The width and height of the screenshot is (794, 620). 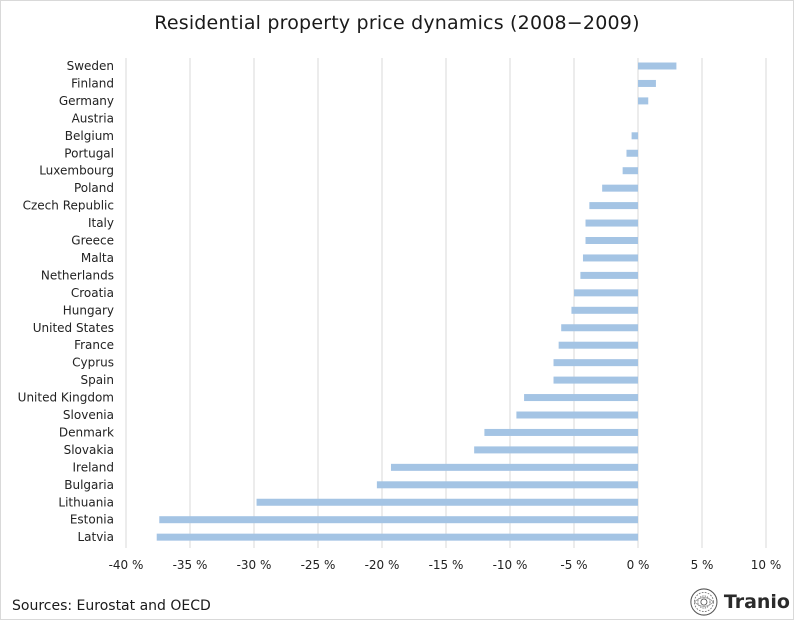 What do you see at coordinates (126, 565) in the screenshot?
I see `x-tick-label: -40 %` at bounding box center [126, 565].